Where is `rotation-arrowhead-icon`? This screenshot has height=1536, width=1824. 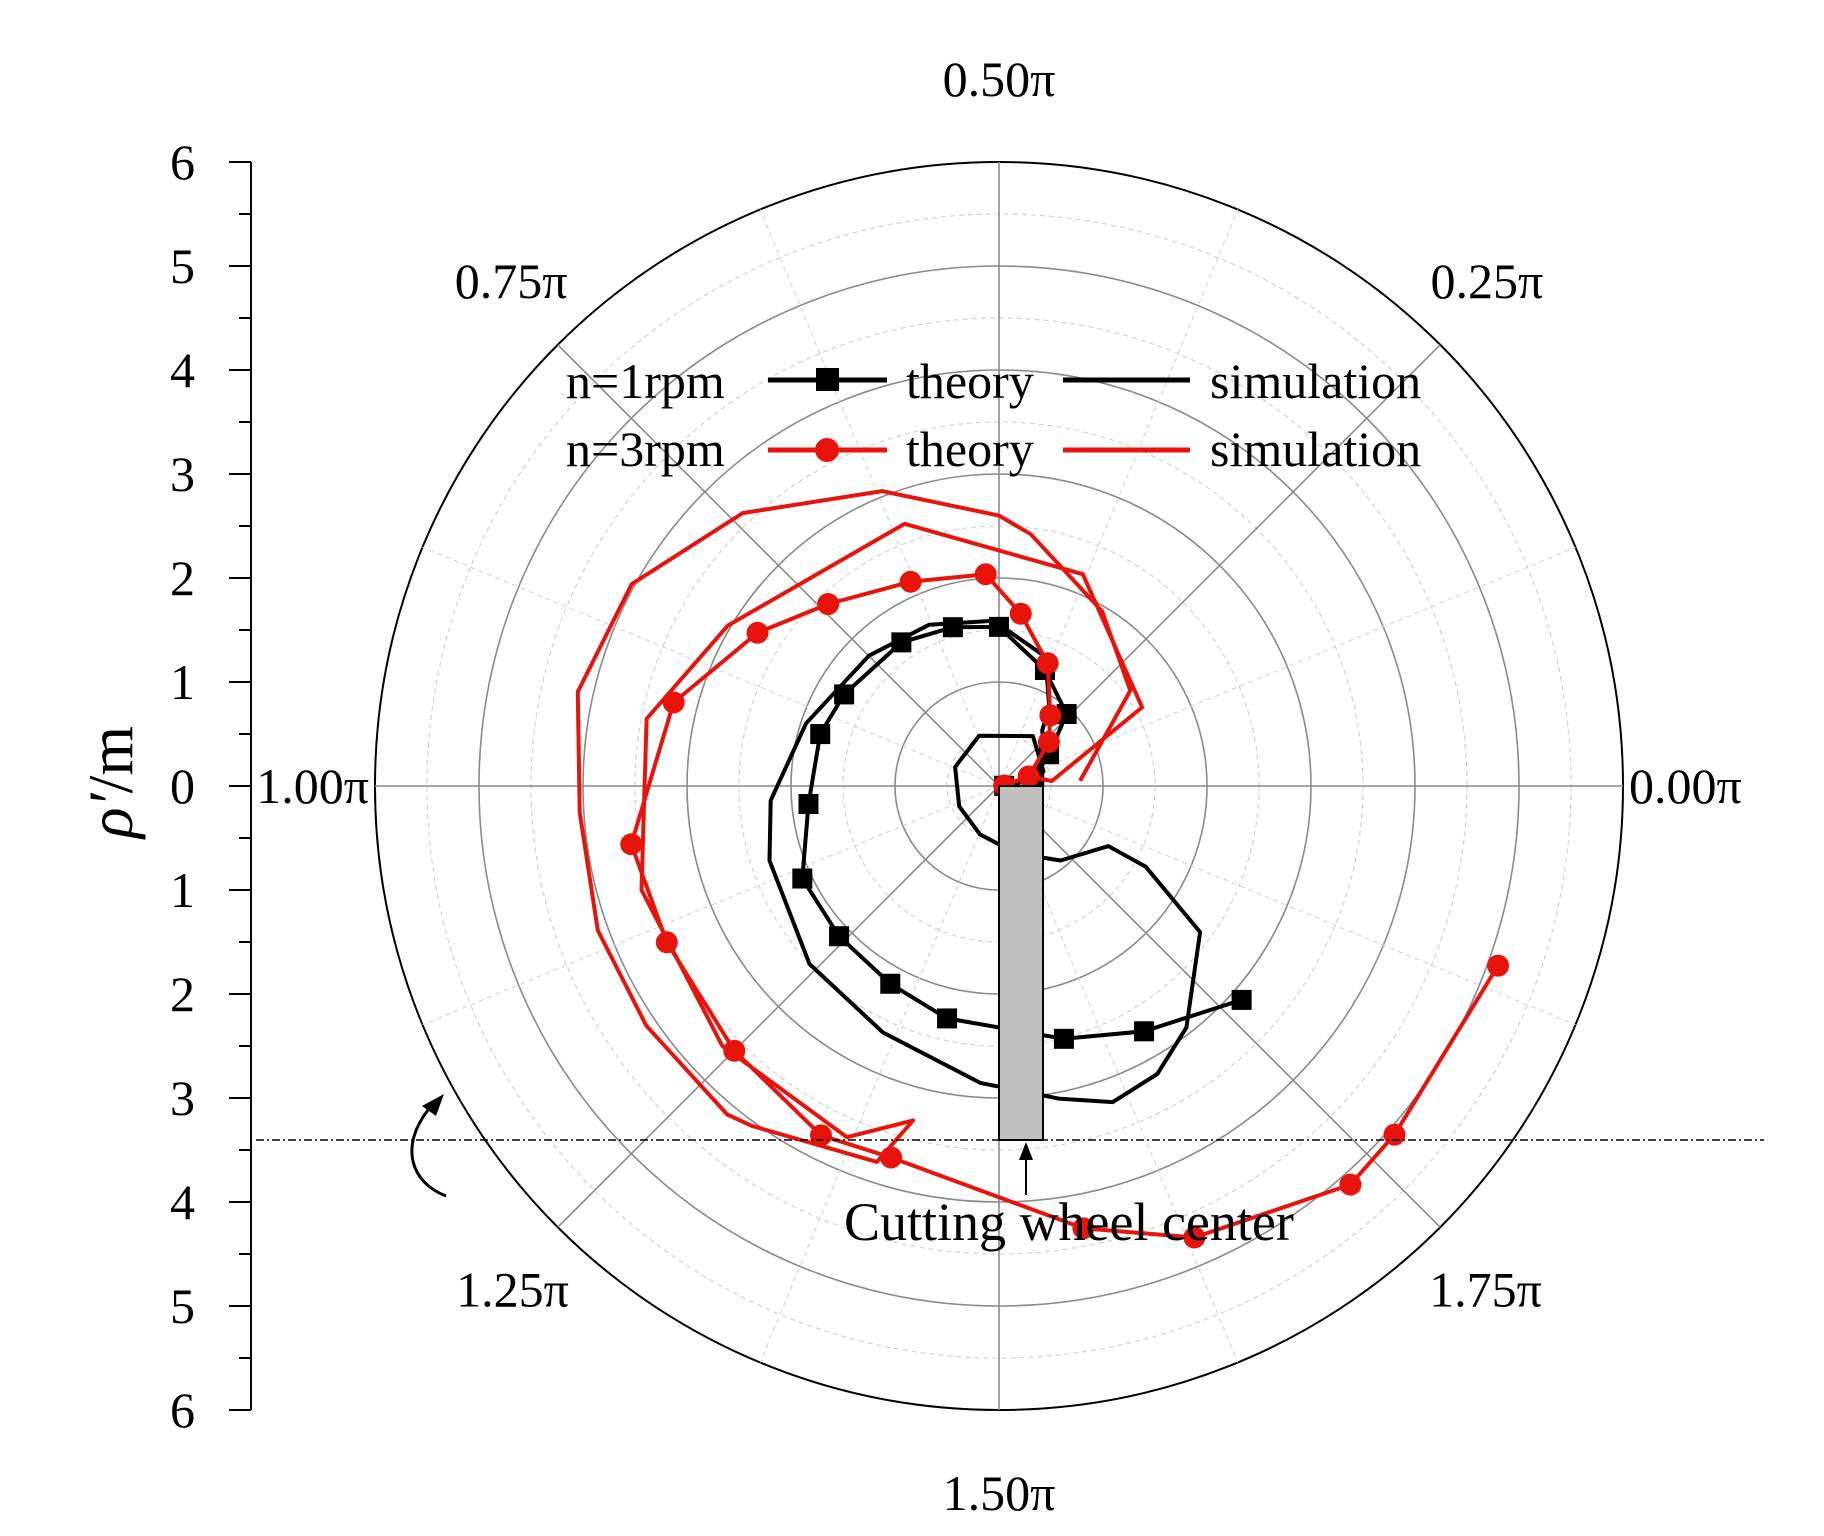 rotation-arrowhead-icon is located at coordinates (433, 1105).